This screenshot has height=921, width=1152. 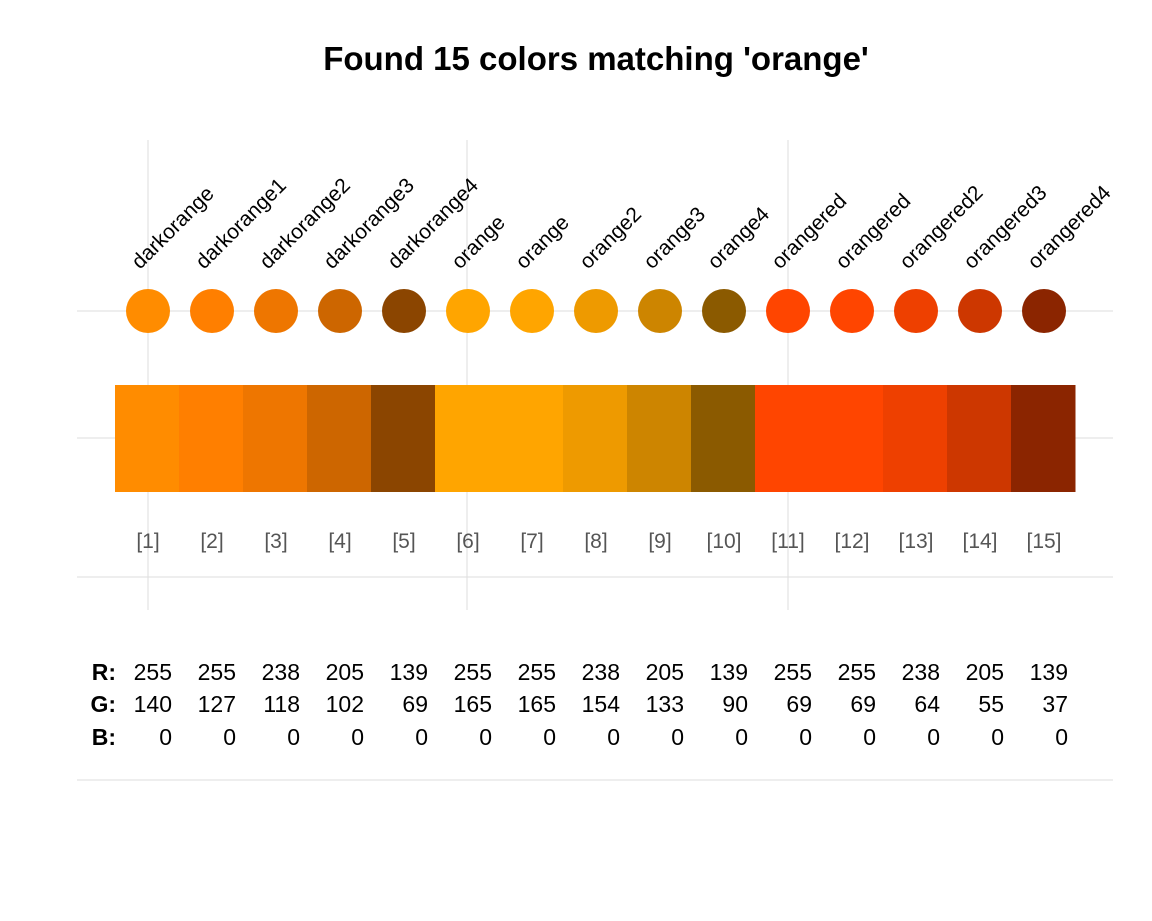 What do you see at coordinates (467, 541) in the screenshot?
I see `index-label: [6]` at bounding box center [467, 541].